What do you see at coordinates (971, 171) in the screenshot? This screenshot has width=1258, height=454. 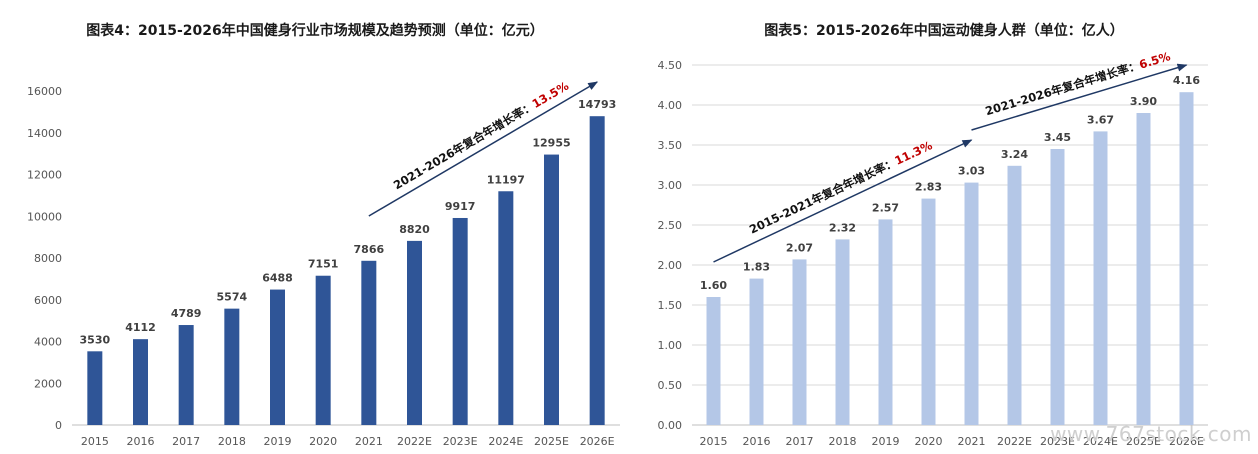 I see `data-label: 3.03` at bounding box center [971, 171].